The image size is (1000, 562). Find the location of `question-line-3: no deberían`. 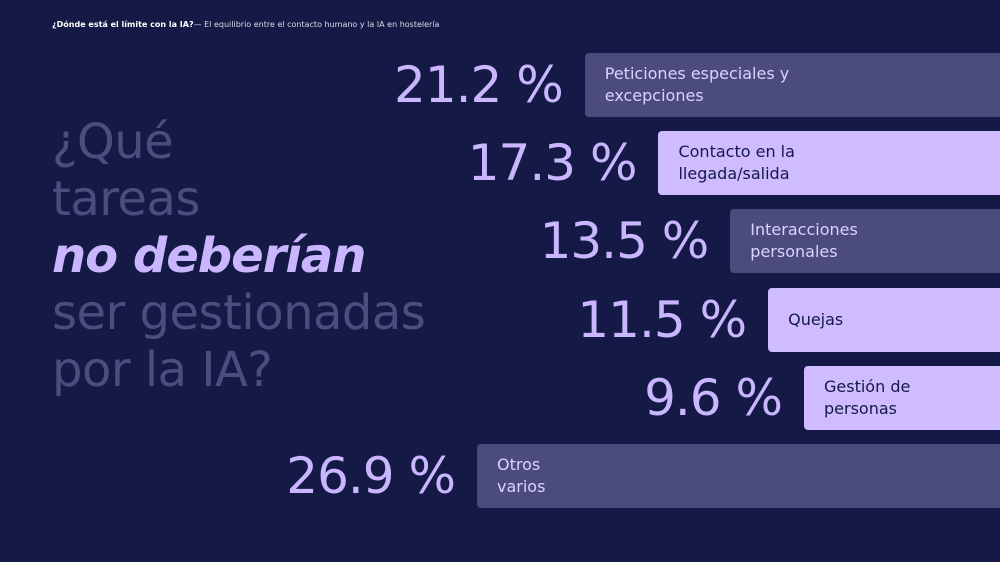

question-line-3: no deberían is located at coordinates (209, 256).